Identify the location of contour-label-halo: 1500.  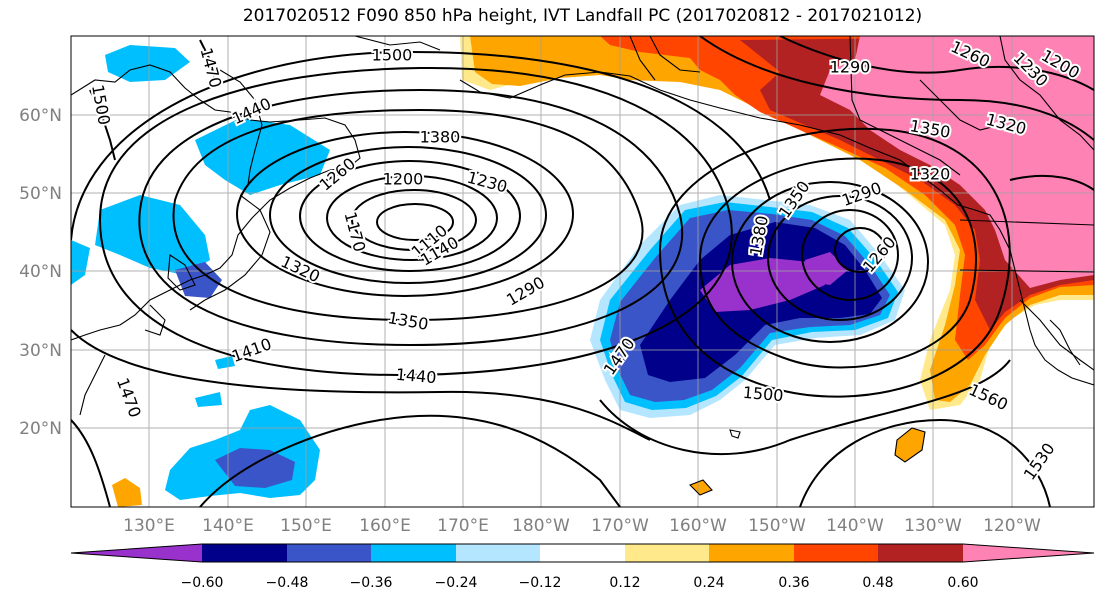
(392, 55).